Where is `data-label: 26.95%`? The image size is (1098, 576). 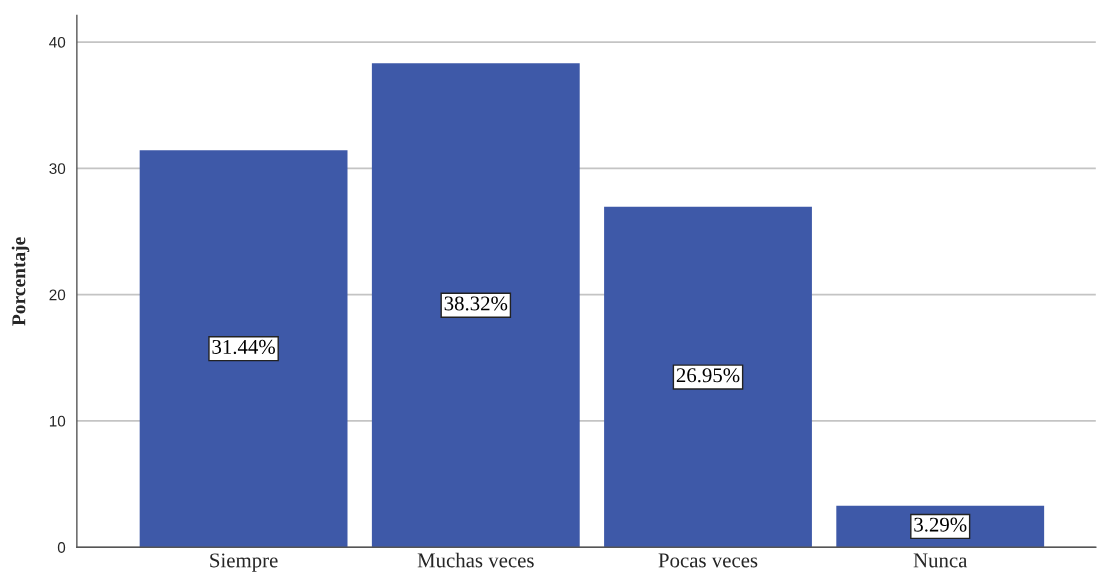
data-label: 26.95% is located at coordinates (708, 375).